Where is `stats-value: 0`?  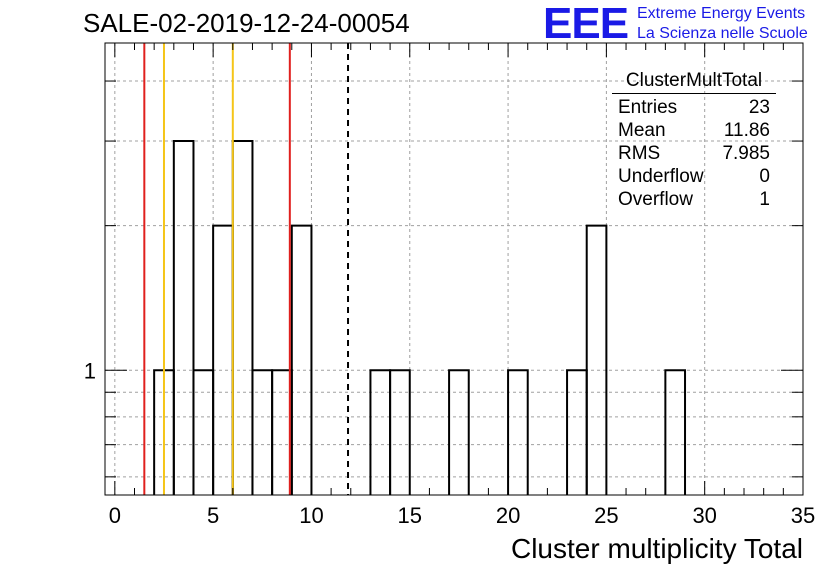 stats-value: 0 is located at coordinates (764, 176).